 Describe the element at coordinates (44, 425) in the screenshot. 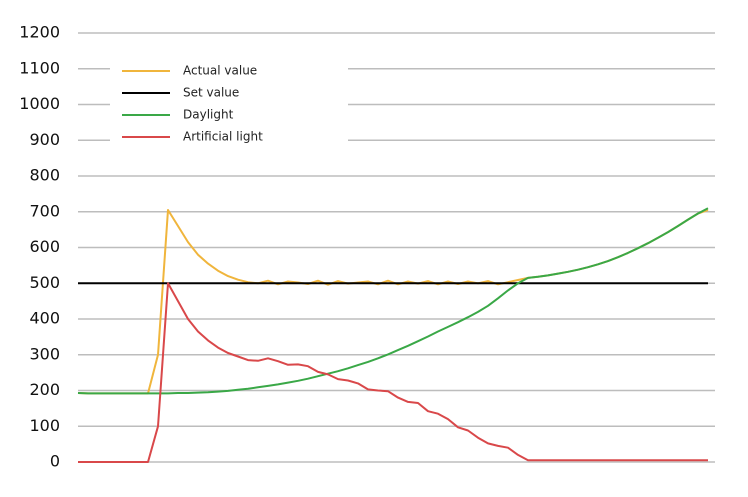

I see `y-tick-label: 100` at that location.